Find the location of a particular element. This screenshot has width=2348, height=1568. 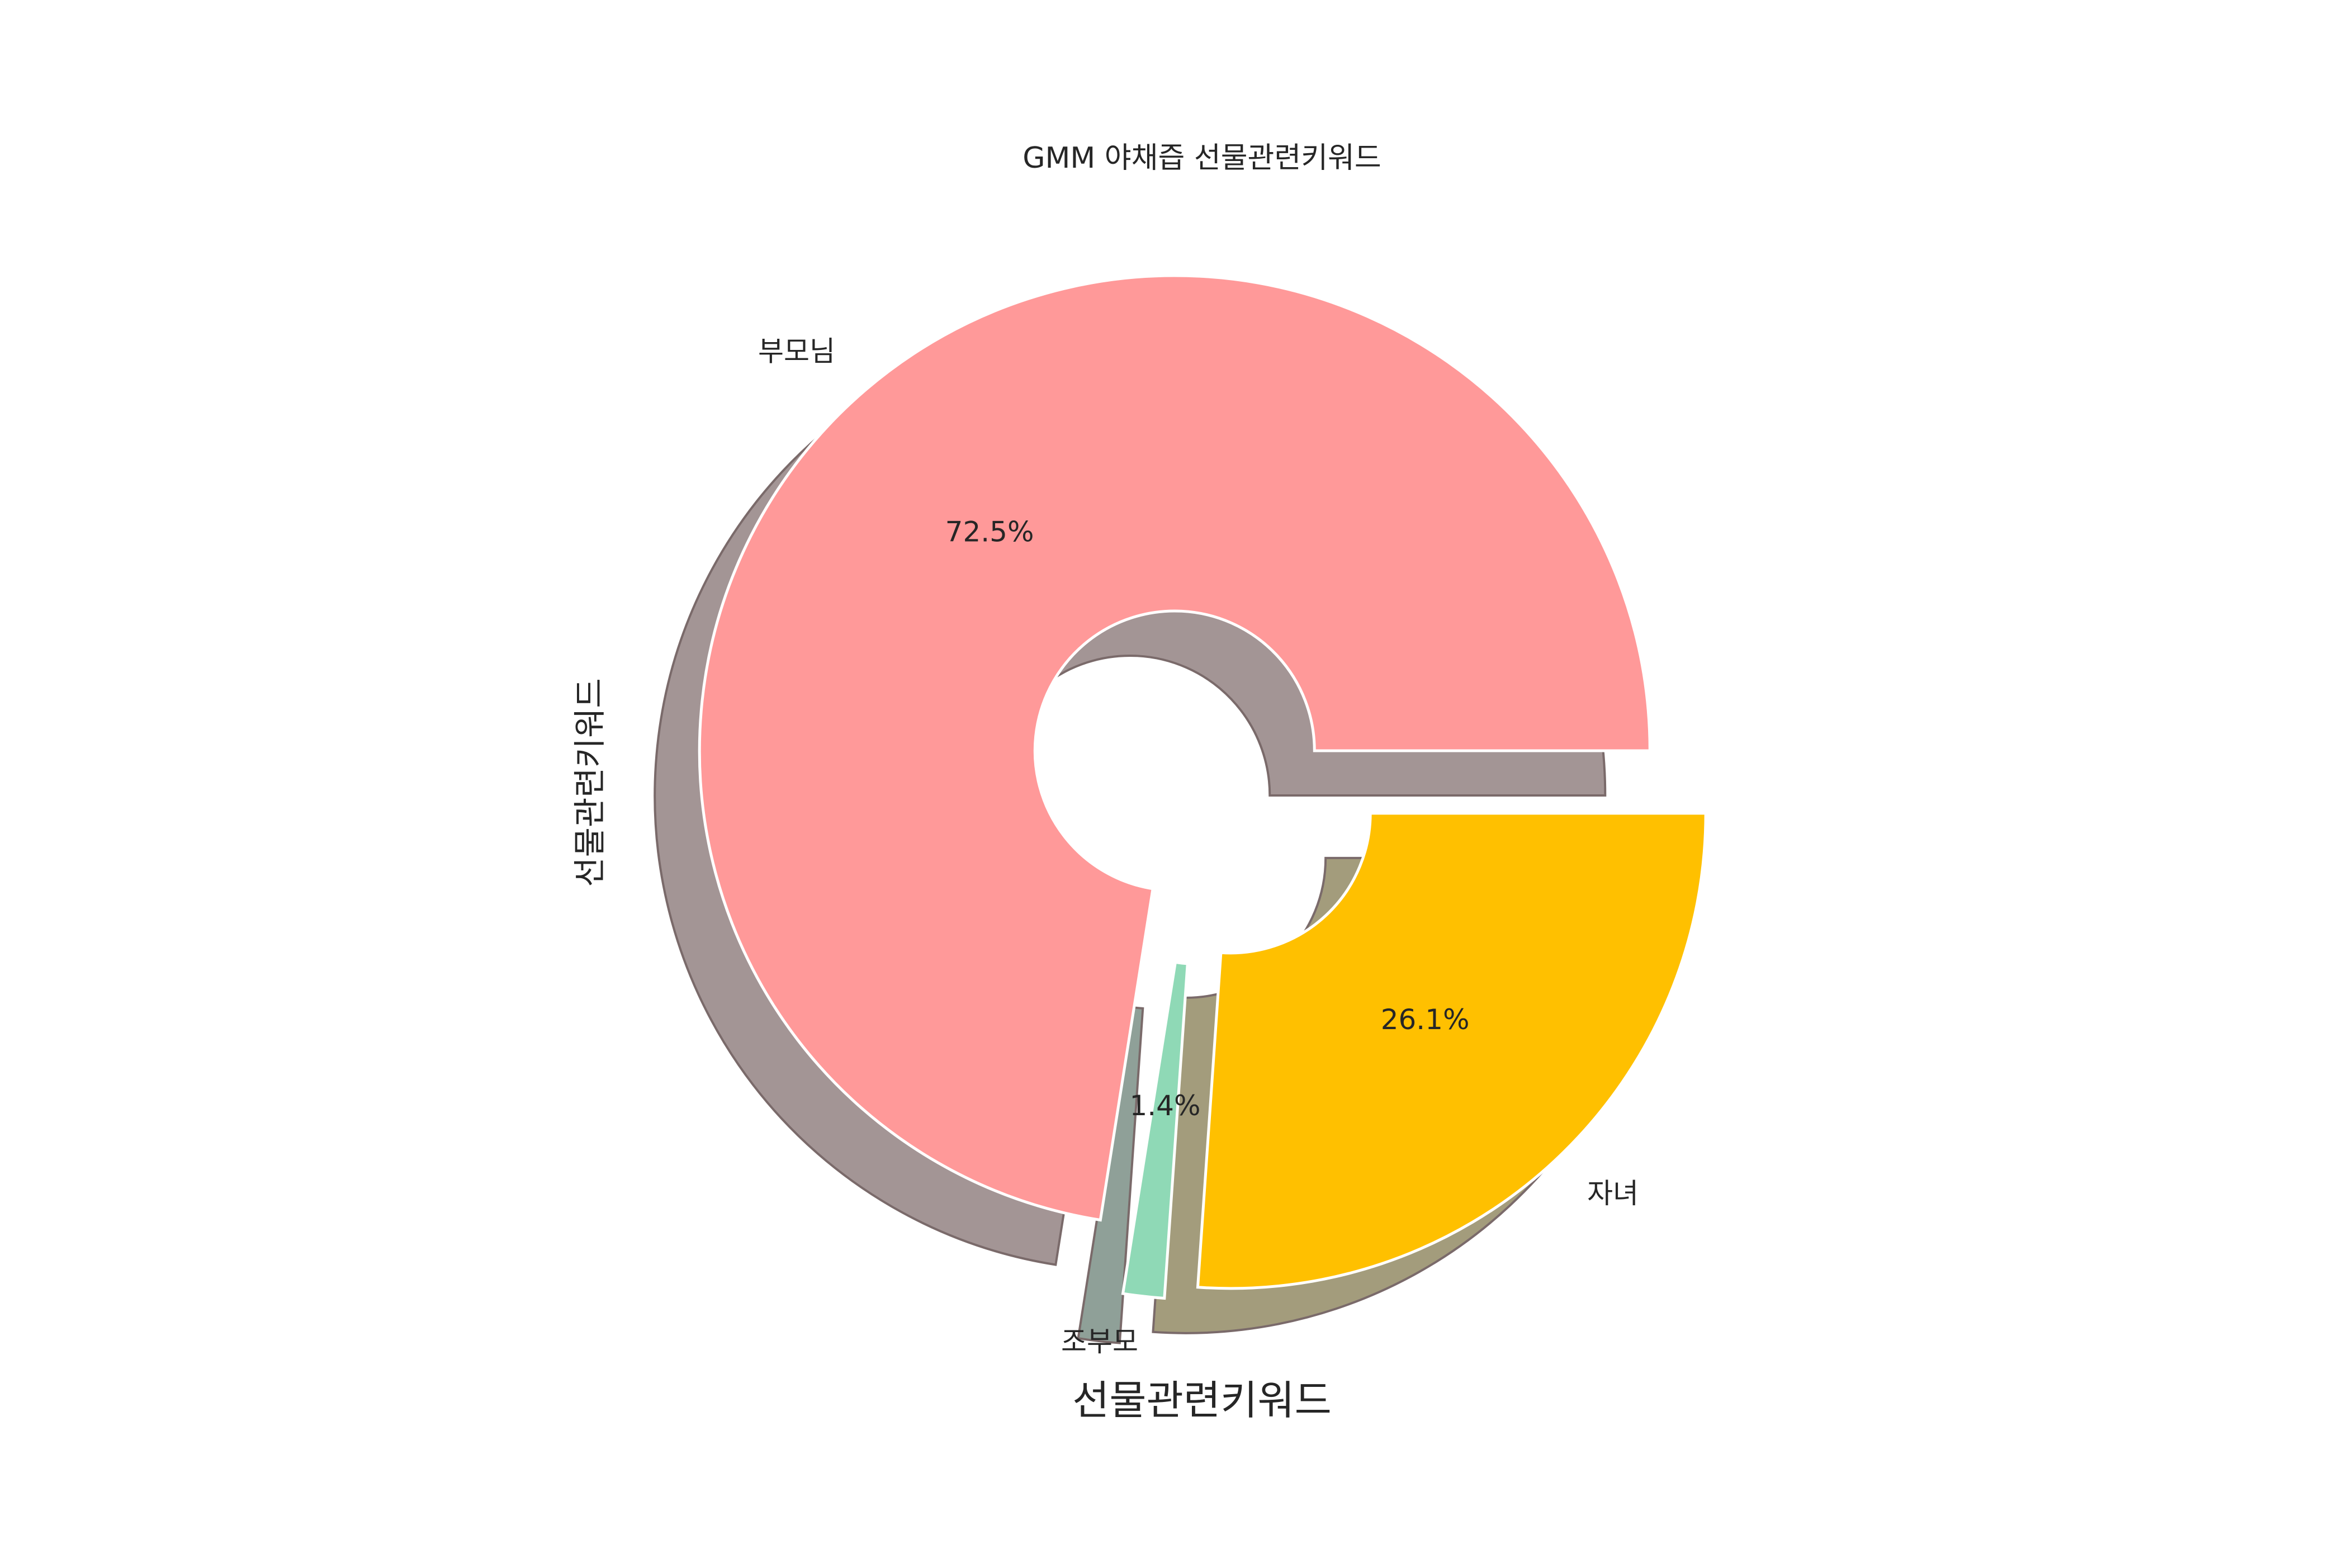

category-label-자녀: 자녀 is located at coordinates (1613, 1193).